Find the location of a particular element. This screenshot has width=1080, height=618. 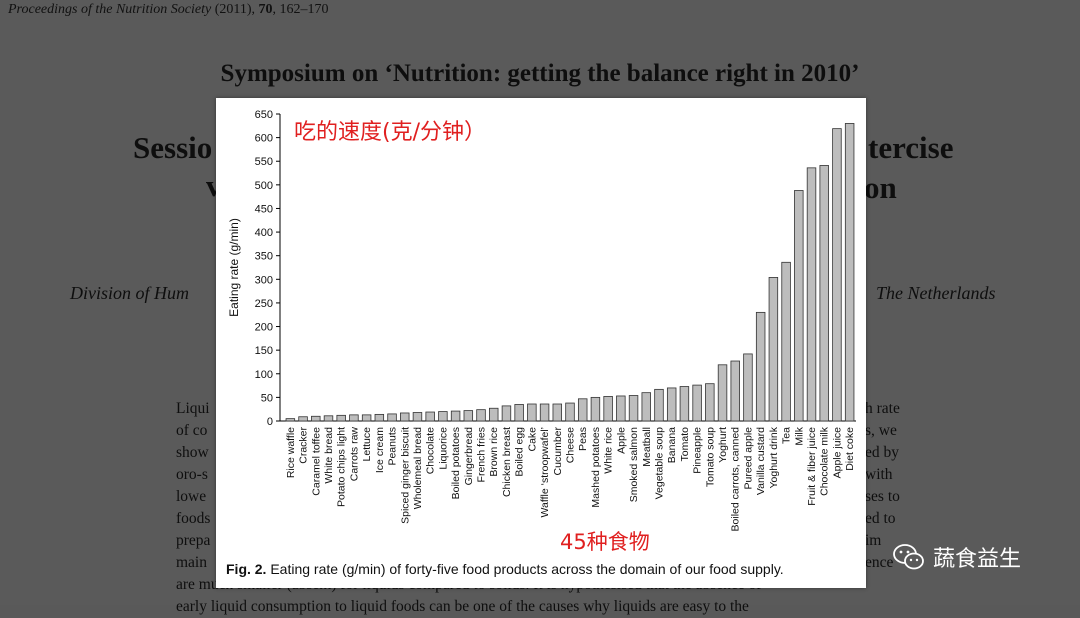

category-label: Tomato soup is located at coordinates (710, 457).